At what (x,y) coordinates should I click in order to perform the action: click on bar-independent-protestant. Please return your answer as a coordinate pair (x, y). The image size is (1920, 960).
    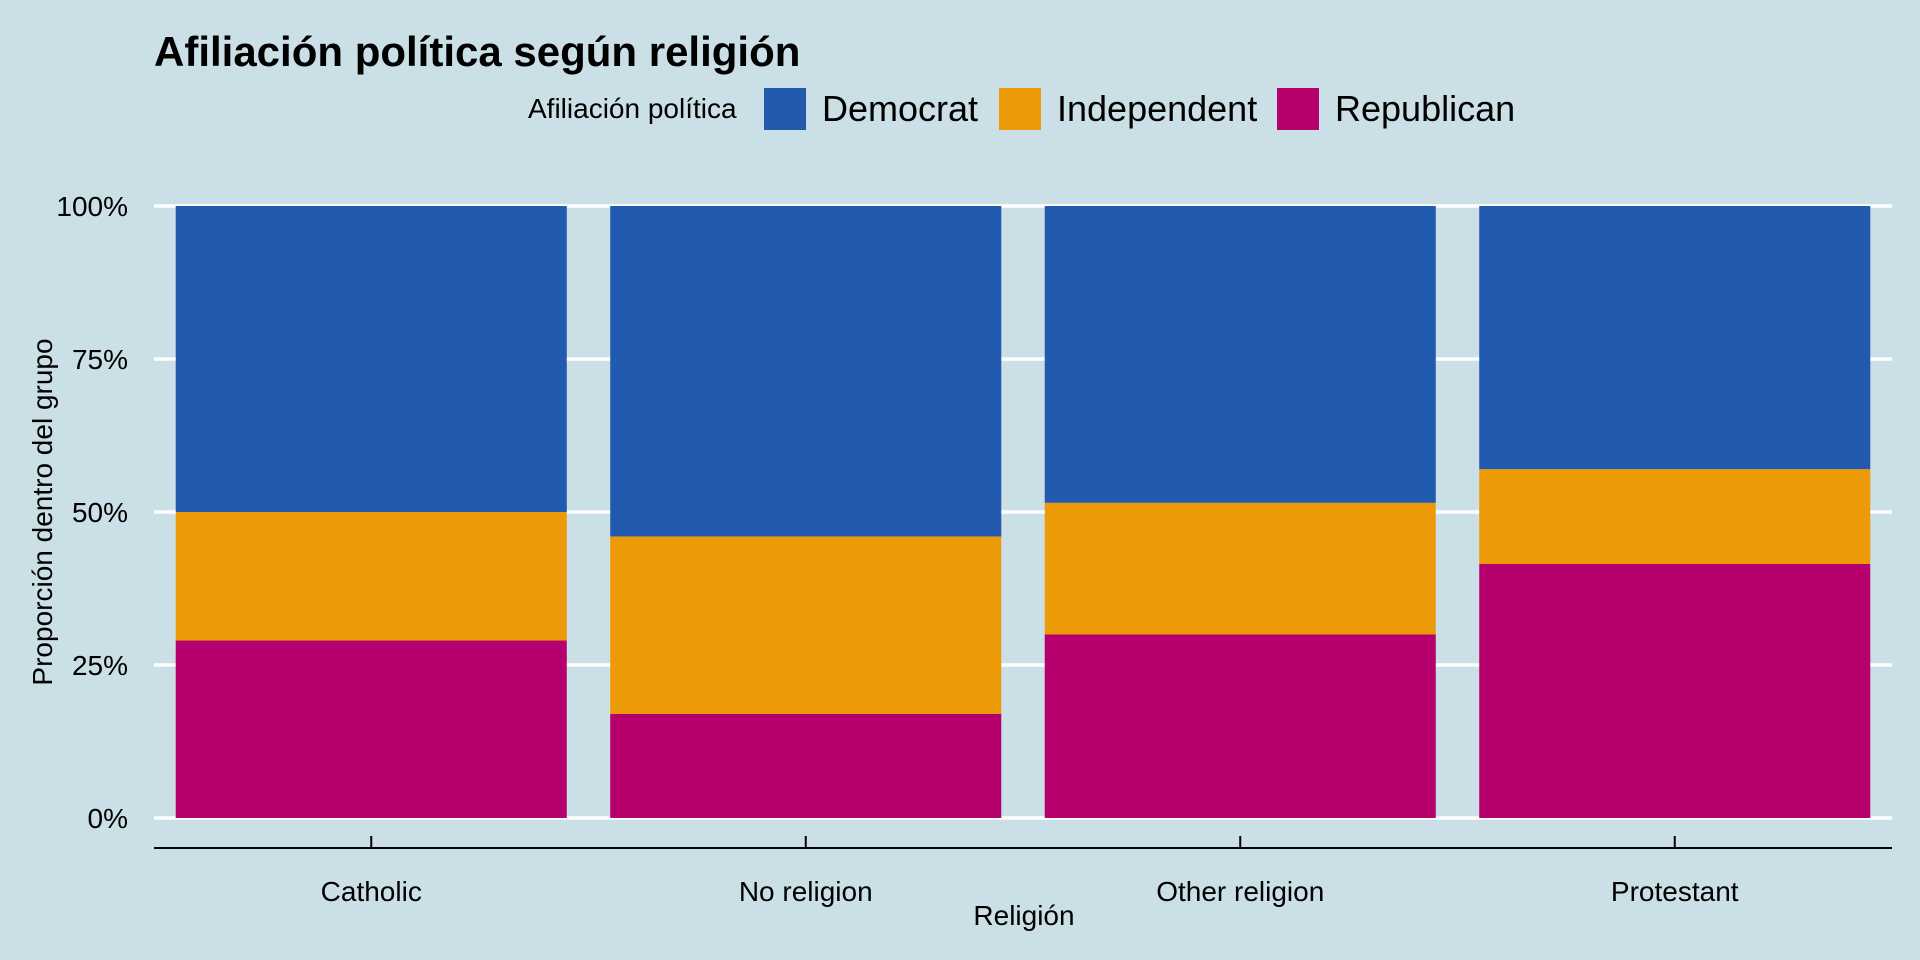
    Looking at the image, I should click on (1675, 517).